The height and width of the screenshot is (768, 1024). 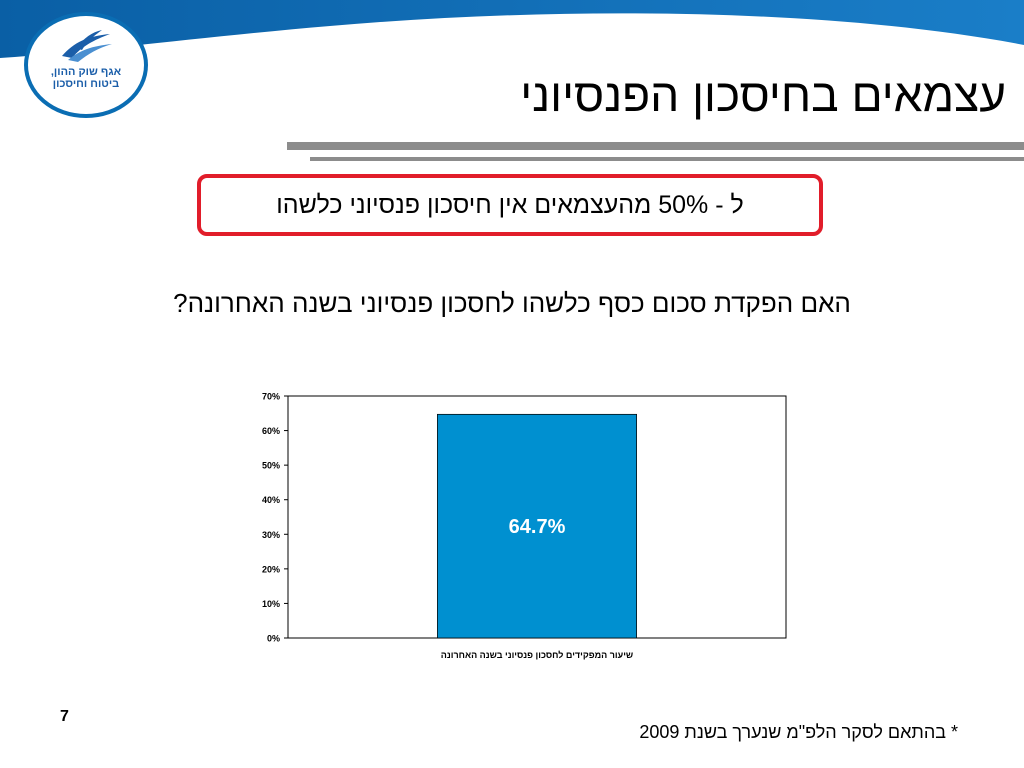 What do you see at coordinates (798, 732) in the screenshot?
I see `footnote: * בהתאם לסקר הלפ"מ שנערך בשנת 2009` at bounding box center [798, 732].